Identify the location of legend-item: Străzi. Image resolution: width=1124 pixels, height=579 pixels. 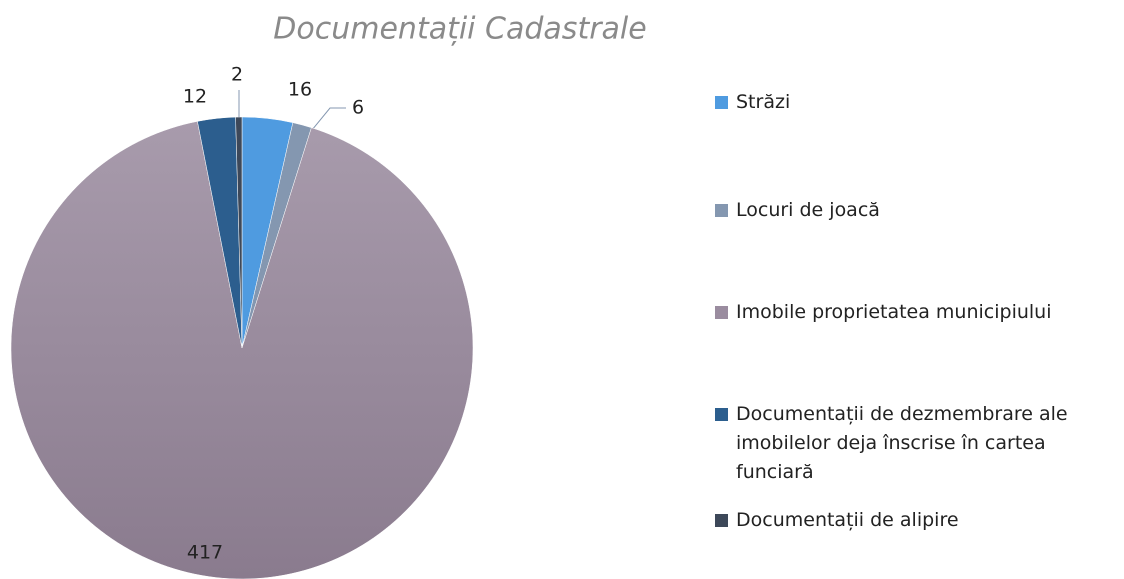
(915, 102).